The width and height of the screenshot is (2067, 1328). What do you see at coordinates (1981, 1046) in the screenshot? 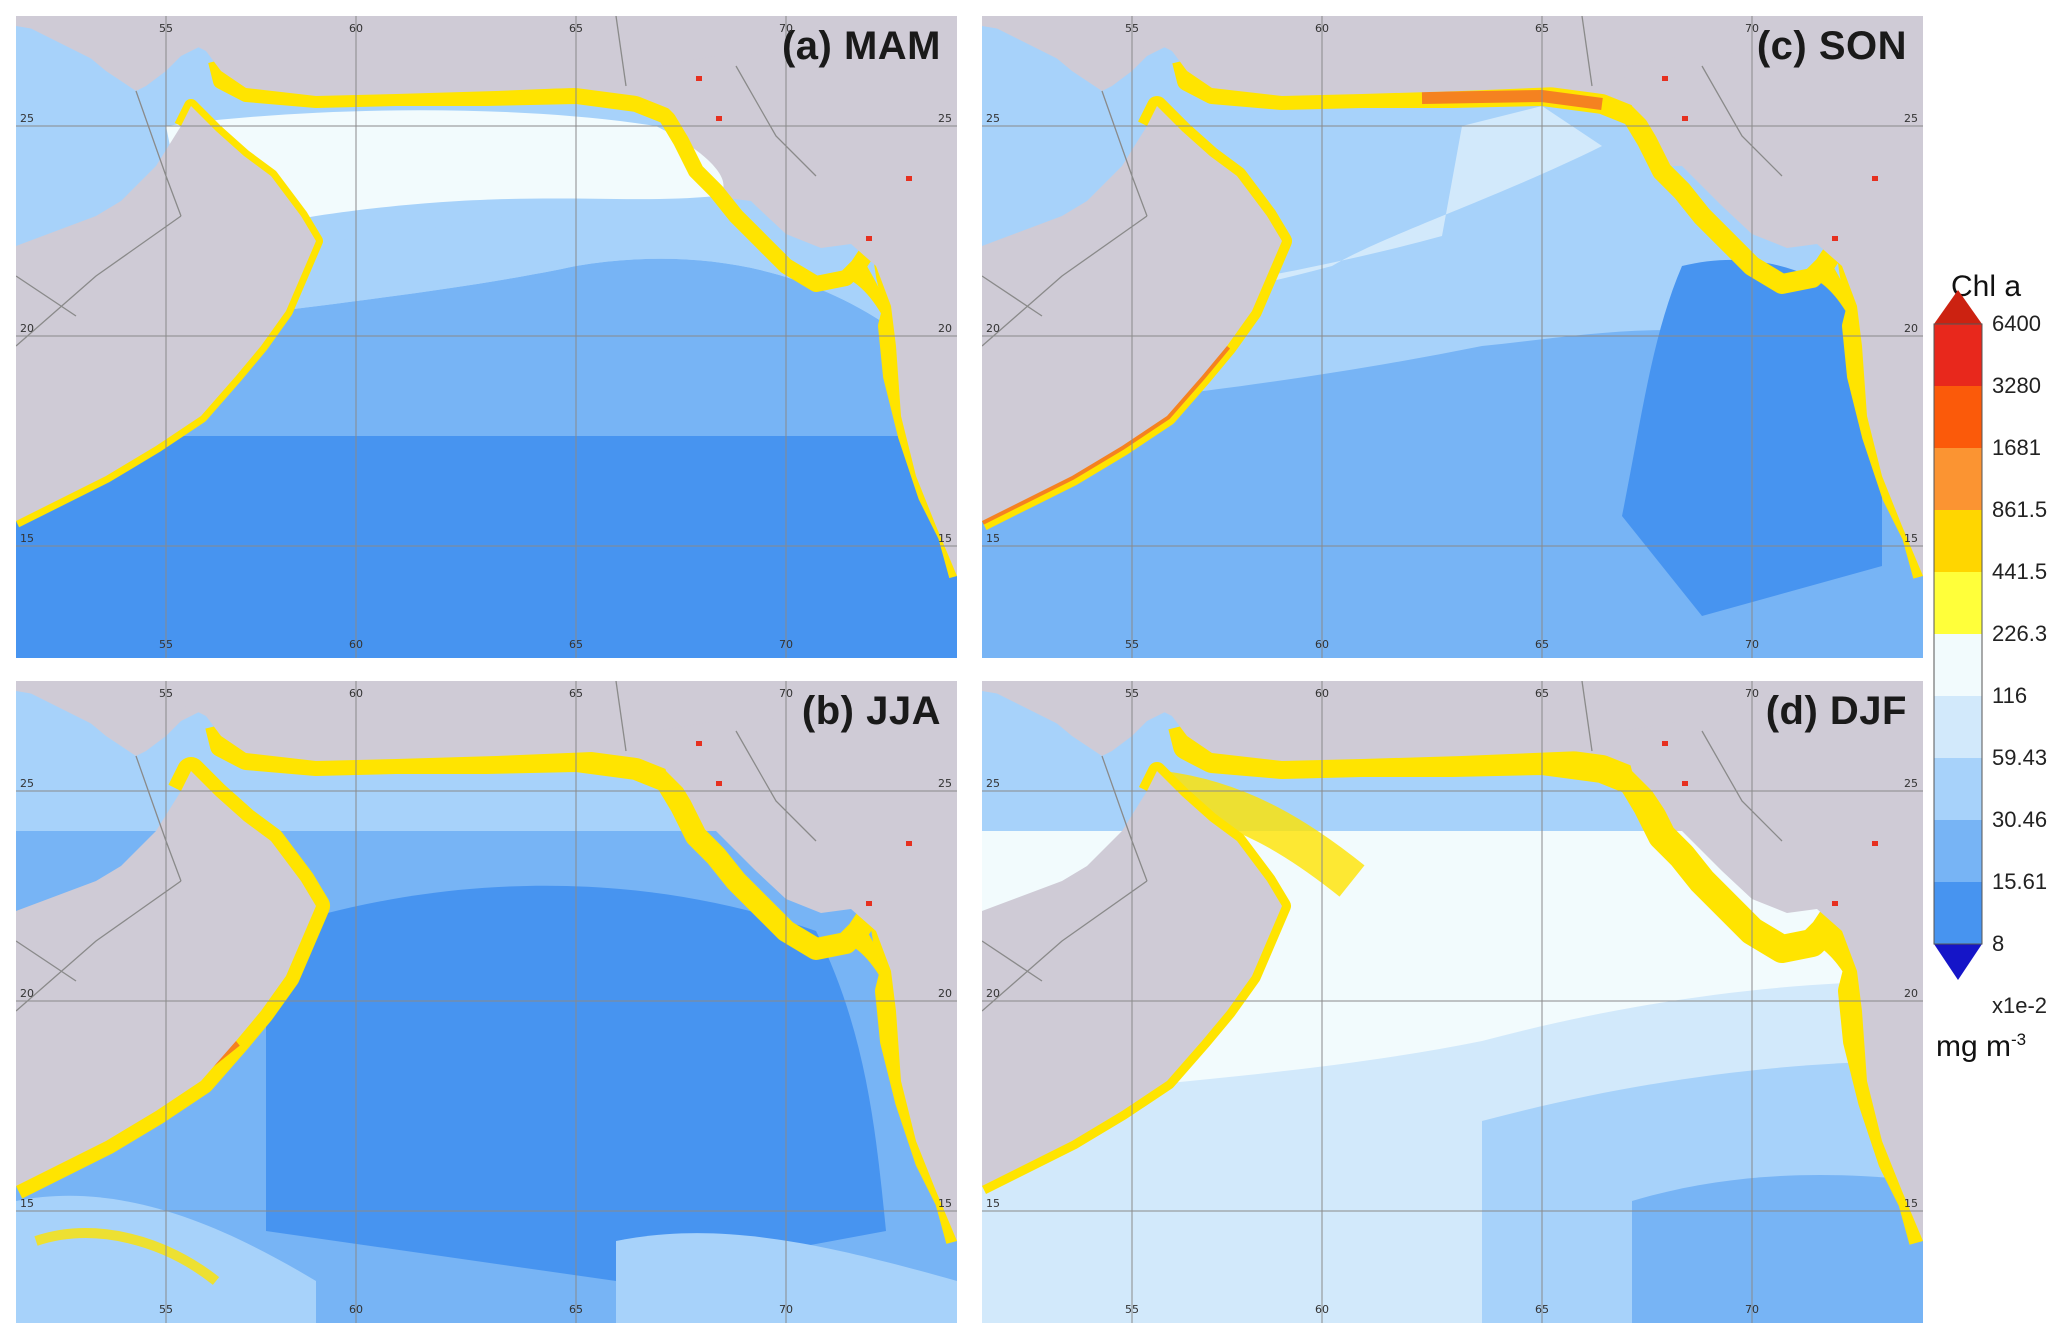
I see `legend-unit: mg m-3` at bounding box center [1981, 1046].